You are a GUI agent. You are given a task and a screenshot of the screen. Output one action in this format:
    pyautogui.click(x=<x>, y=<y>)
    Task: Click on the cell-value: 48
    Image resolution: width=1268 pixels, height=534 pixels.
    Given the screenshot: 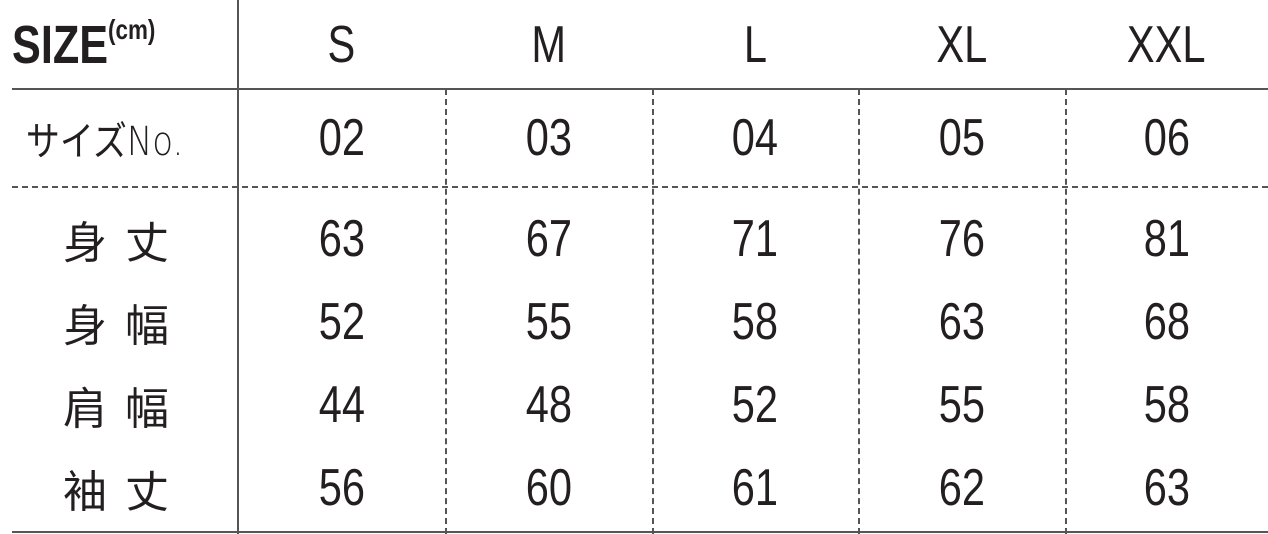 What is the action you would take?
    pyautogui.click(x=548, y=404)
    